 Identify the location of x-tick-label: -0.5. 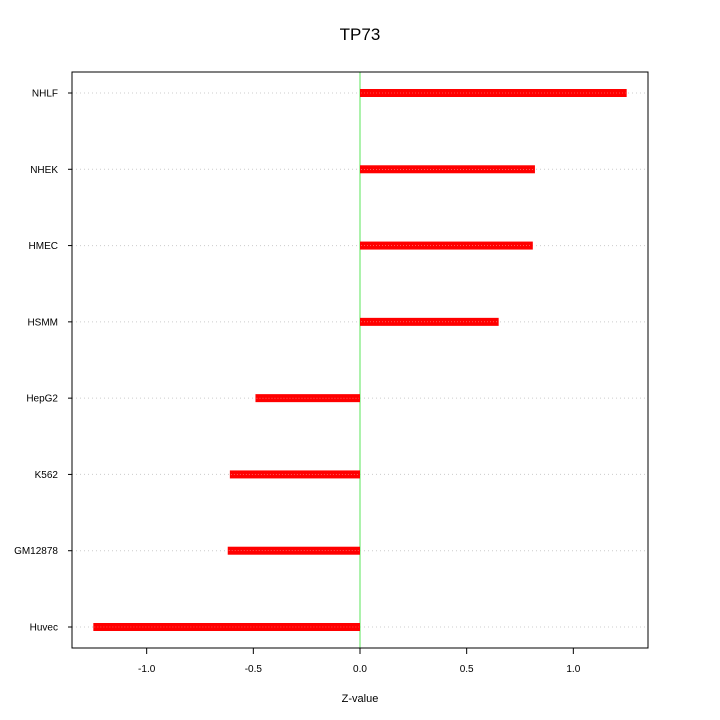
(254, 669).